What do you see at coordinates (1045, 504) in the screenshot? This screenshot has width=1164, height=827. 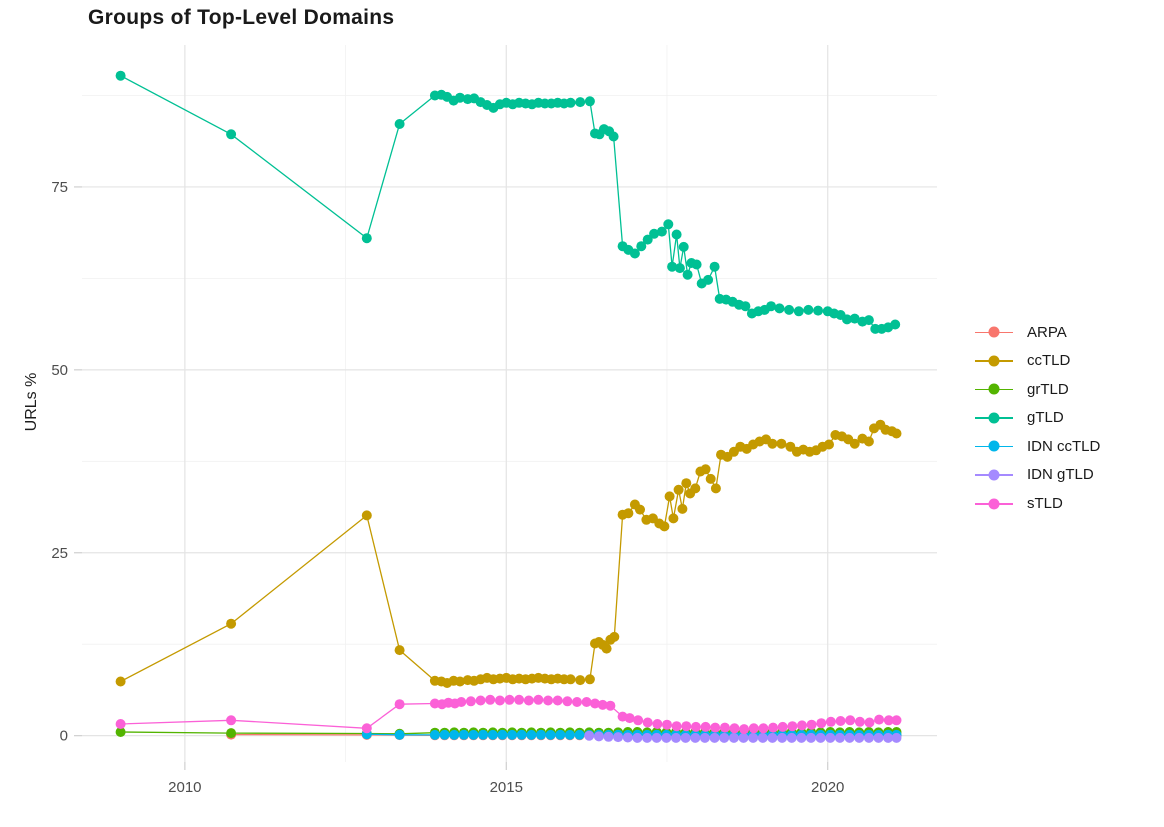 I see `legend-label: sTLD` at bounding box center [1045, 504].